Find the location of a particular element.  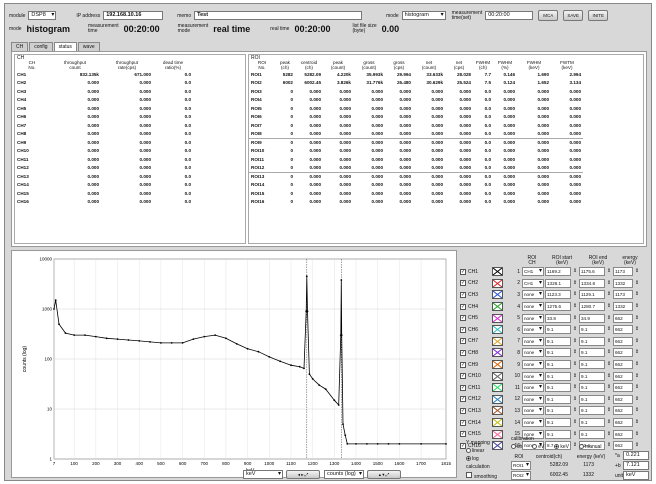

legend-item: ✓ CH8 is located at coordinates (485, 353).